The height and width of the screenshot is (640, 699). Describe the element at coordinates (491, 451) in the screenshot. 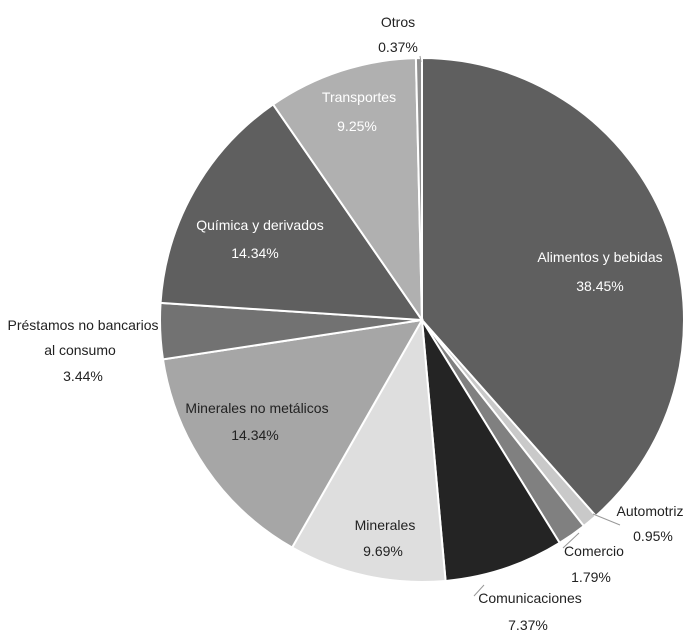

I see `pie-slice-comunicaciones` at that location.